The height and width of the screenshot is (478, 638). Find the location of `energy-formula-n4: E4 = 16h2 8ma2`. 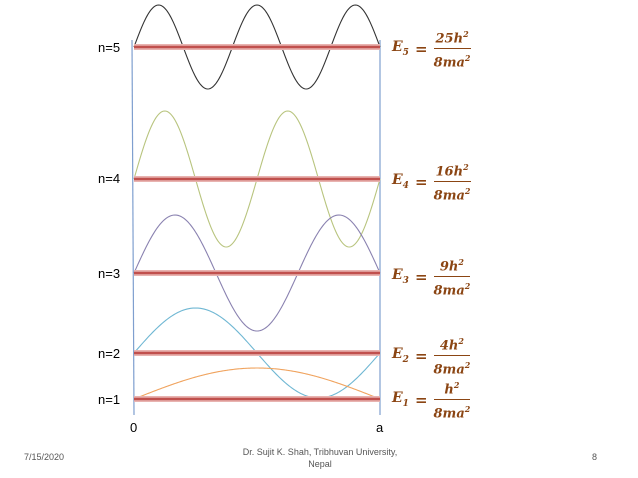

energy-formula-n4: E4 = 16h2 8ma2 is located at coordinates (431, 183).